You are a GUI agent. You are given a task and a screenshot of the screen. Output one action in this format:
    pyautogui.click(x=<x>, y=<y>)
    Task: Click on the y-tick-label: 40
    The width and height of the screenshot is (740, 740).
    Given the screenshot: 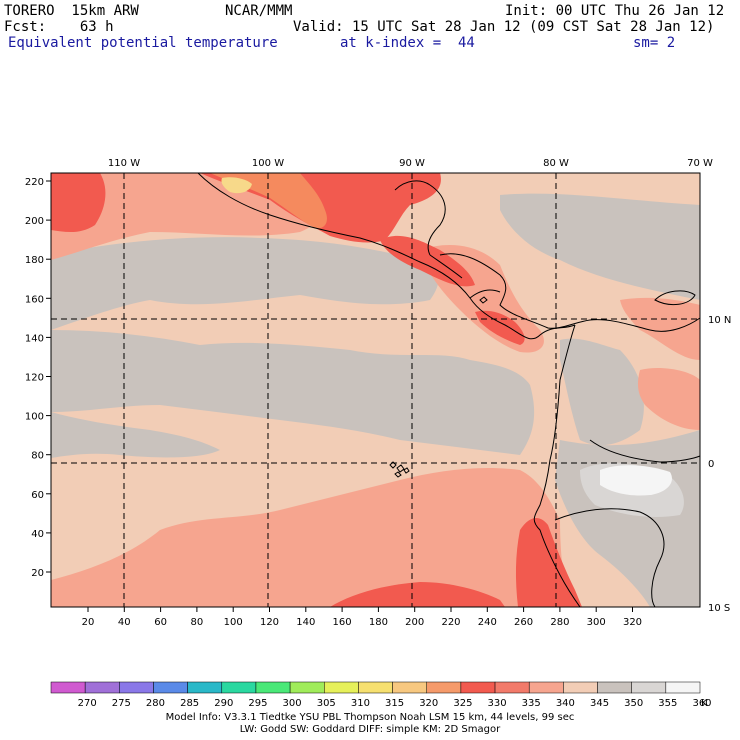 What is the action you would take?
    pyautogui.click(x=37, y=534)
    